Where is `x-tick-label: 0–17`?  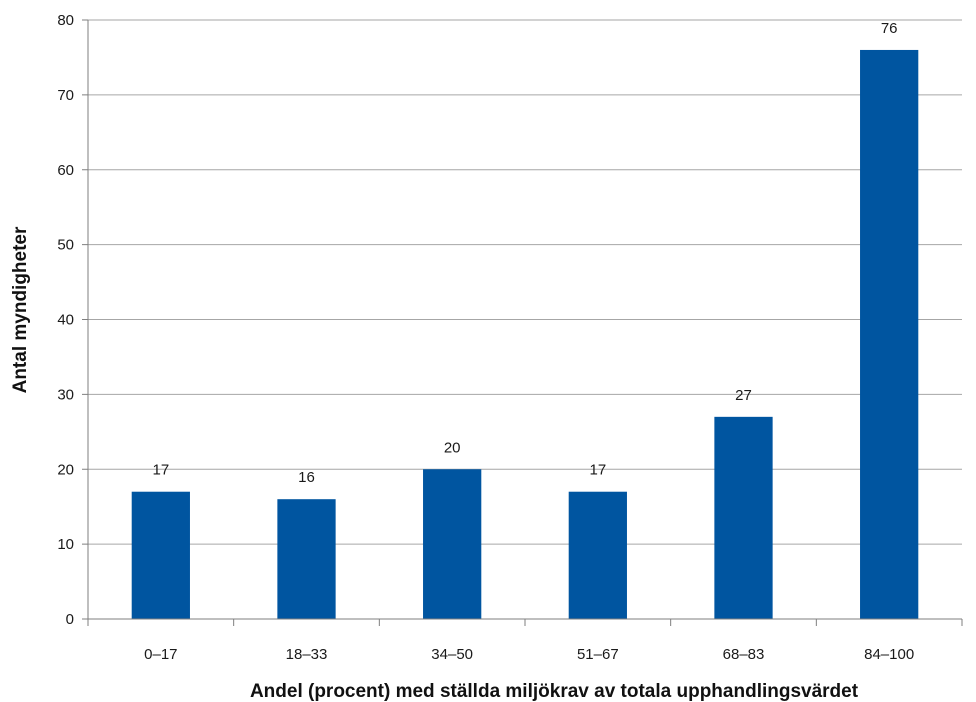
x-tick-label: 0–17 is located at coordinates (160, 654).